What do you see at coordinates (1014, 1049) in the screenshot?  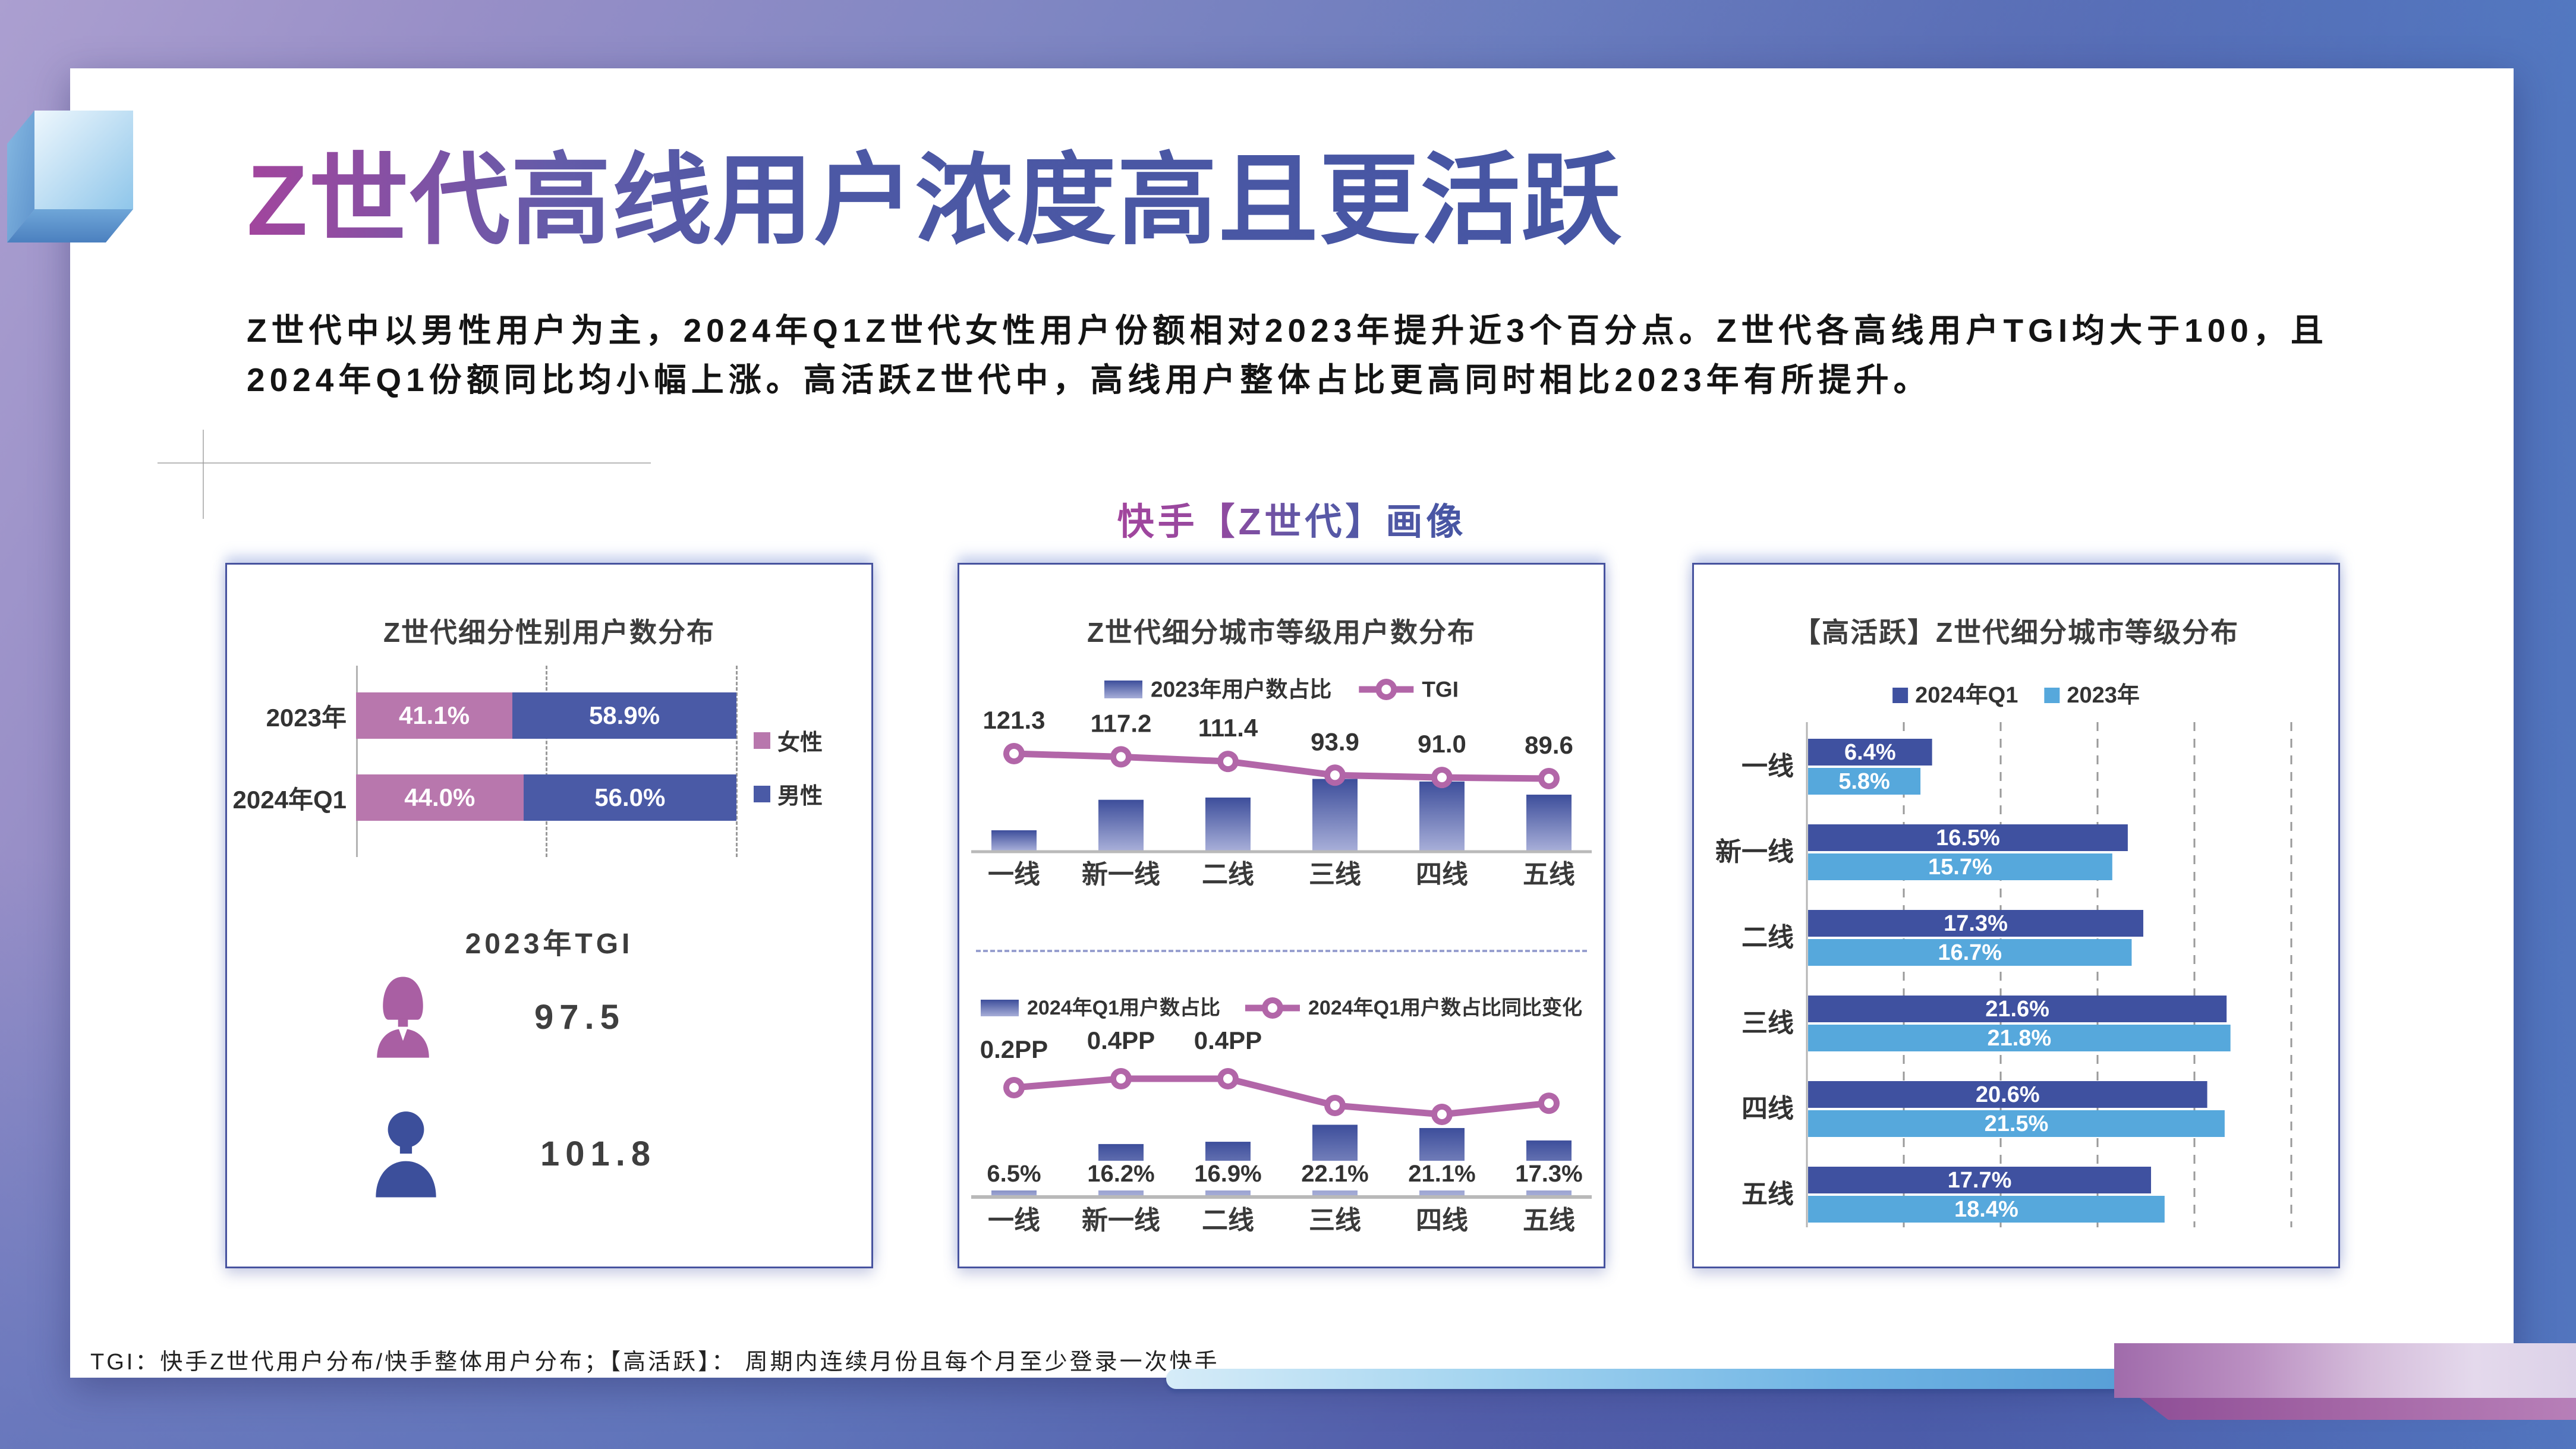 I see `value-label: 0.2PP` at bounding box center [1014, 1049].